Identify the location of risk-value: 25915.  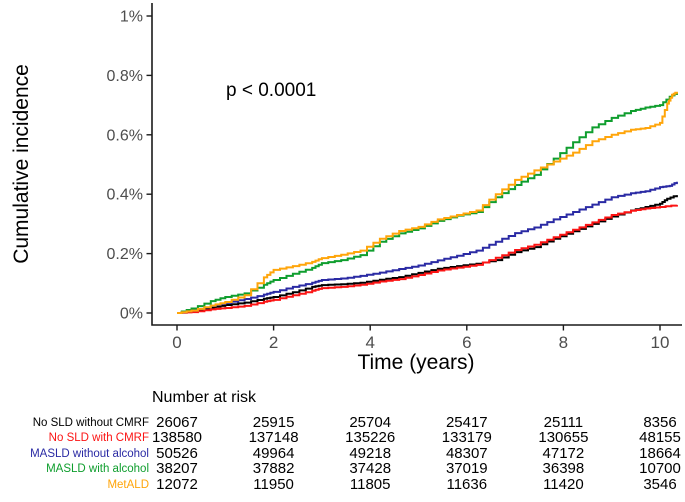
(273, 422).